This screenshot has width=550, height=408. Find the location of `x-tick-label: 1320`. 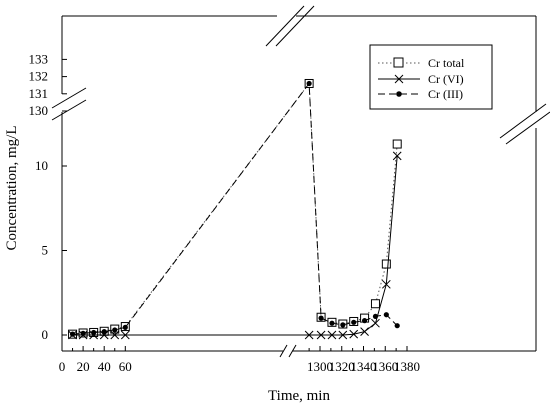

x-tick-label: 1320 is located at coordinates (342, 366).